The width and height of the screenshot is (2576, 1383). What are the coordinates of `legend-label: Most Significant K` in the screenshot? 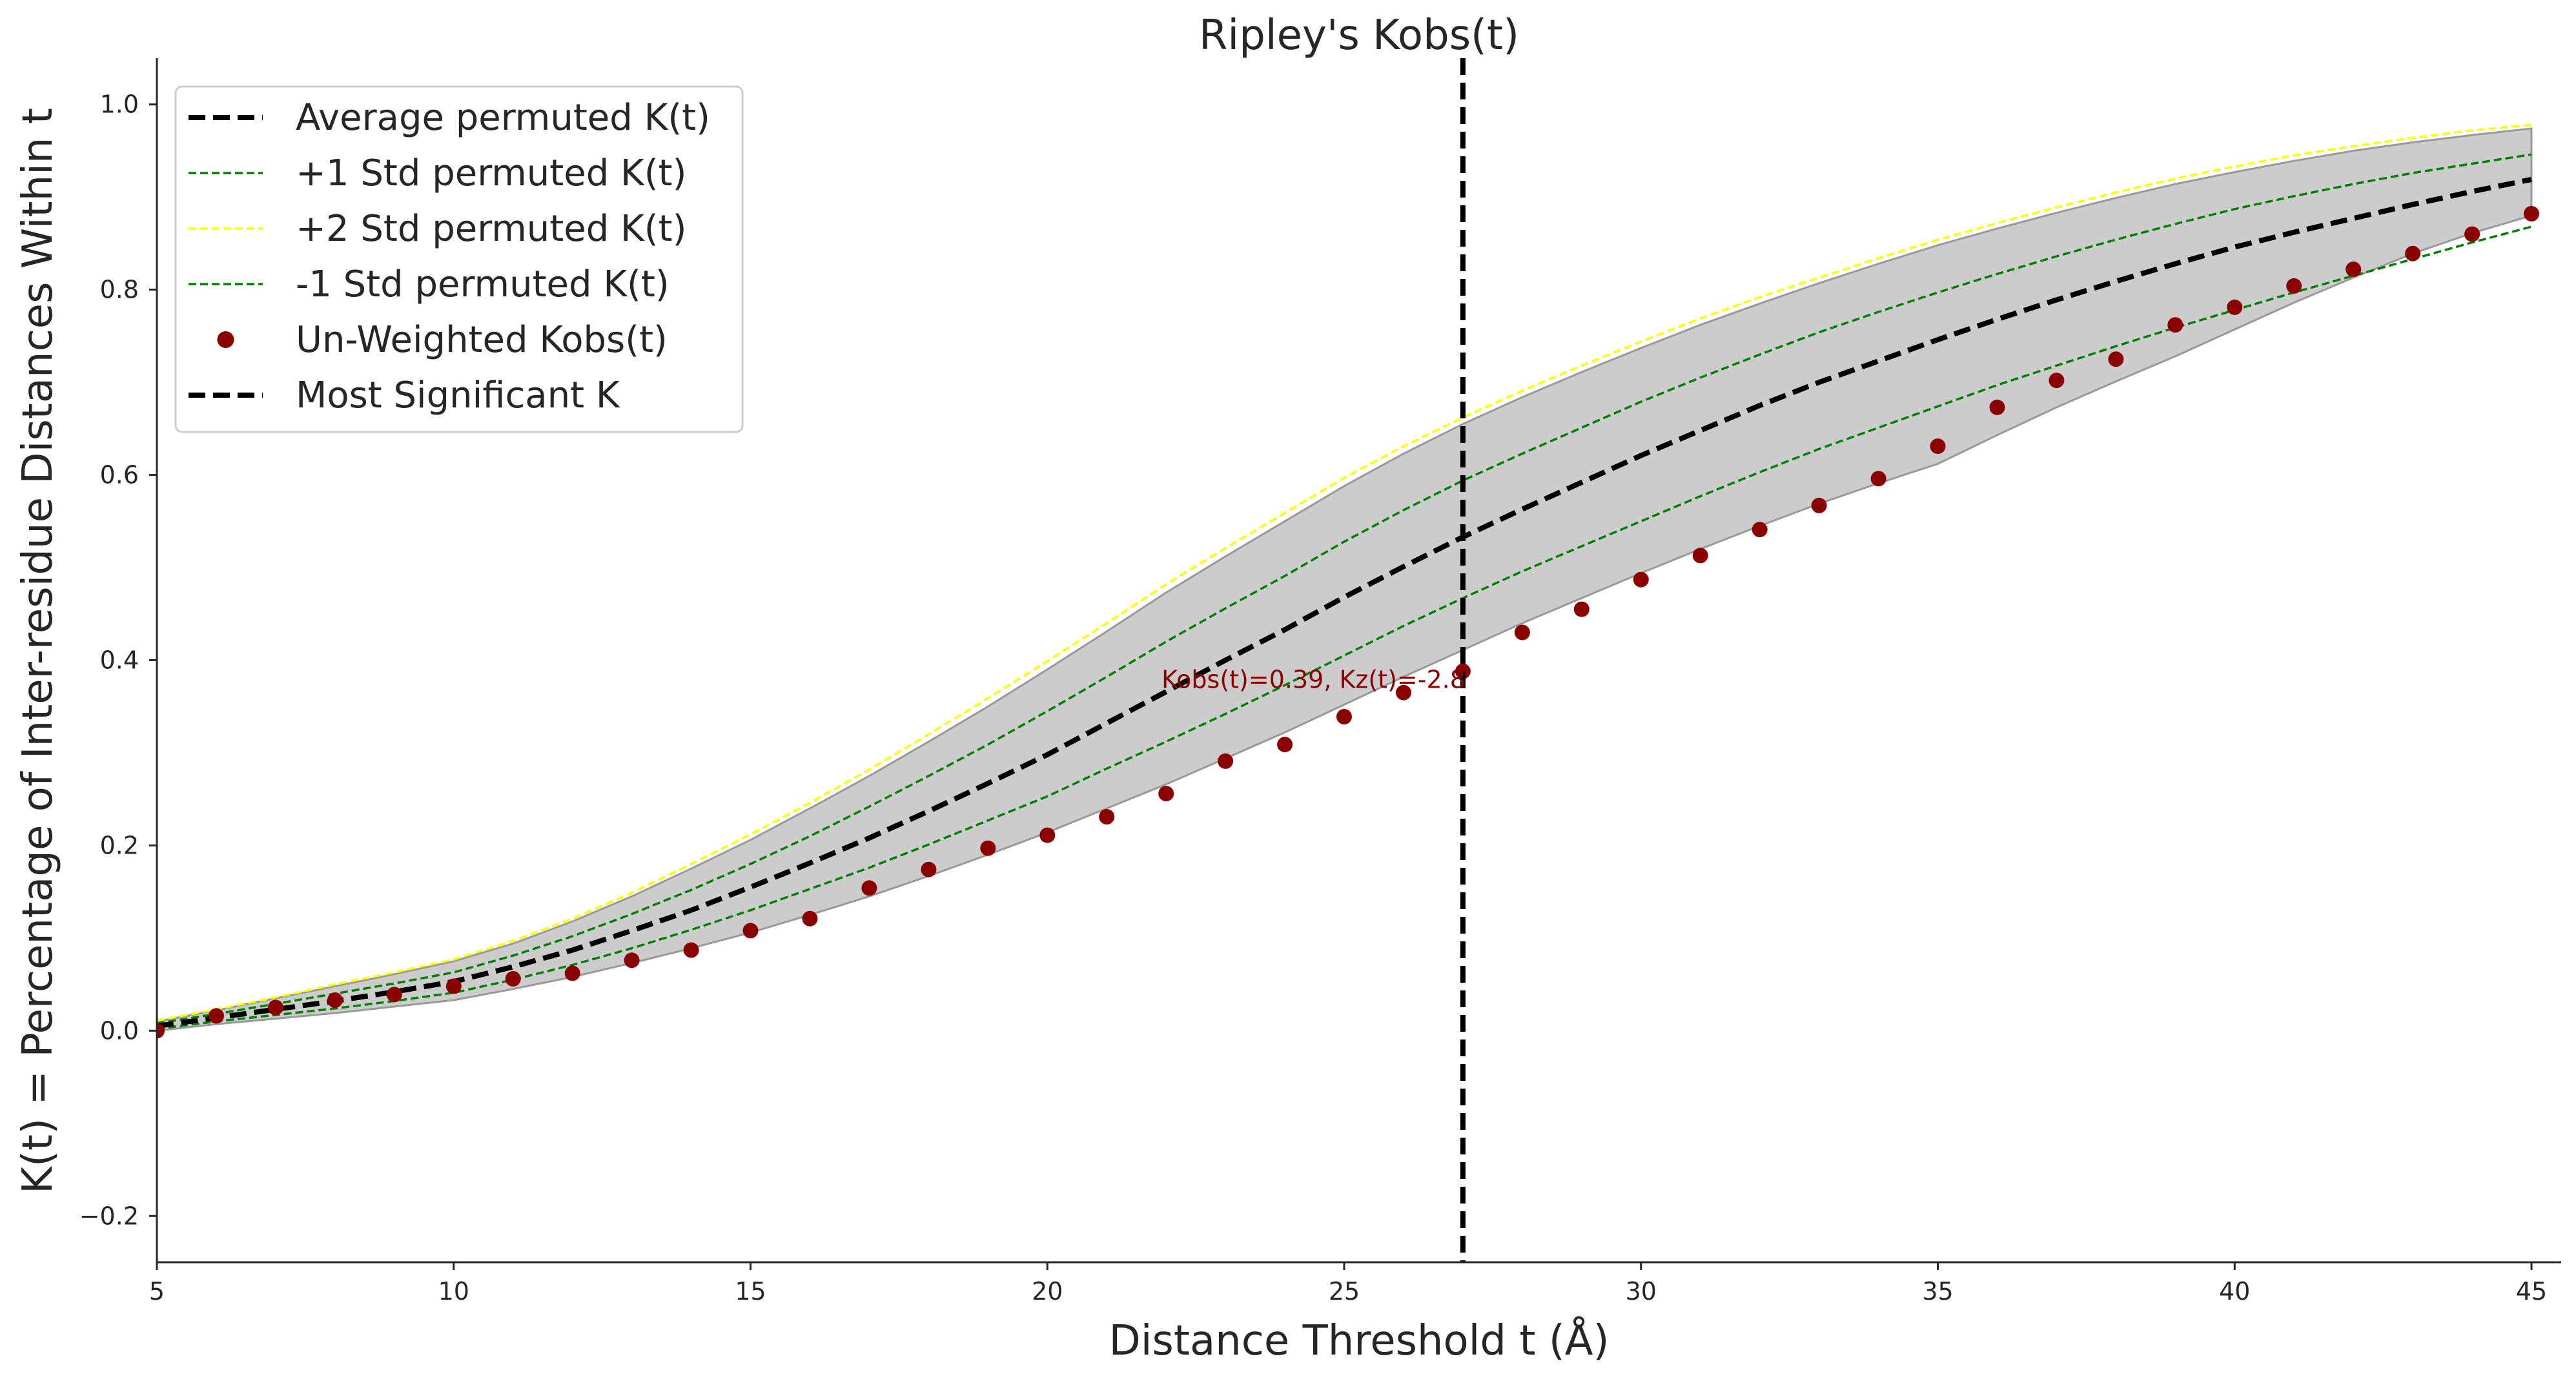 It's located at (458, 395).